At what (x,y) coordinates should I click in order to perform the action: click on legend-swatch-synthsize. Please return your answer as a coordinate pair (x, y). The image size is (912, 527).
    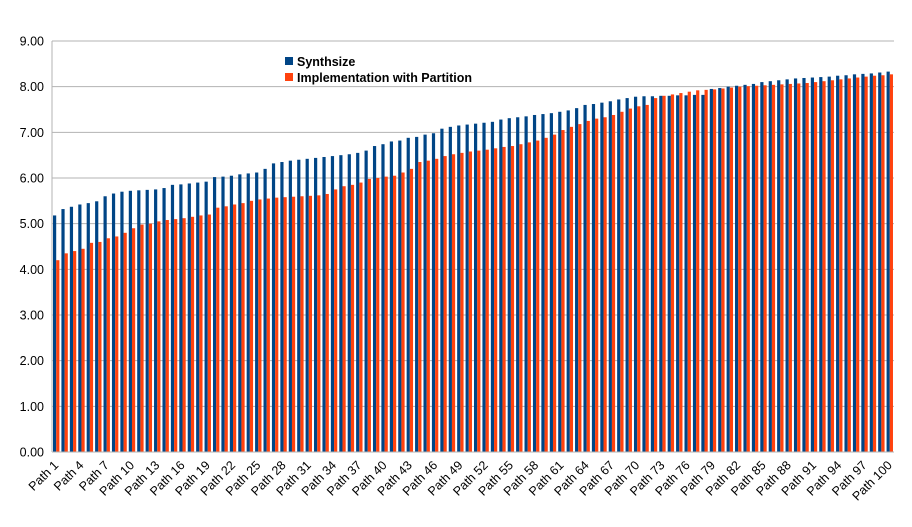
    Looking at the image, I should click on (289, 61).